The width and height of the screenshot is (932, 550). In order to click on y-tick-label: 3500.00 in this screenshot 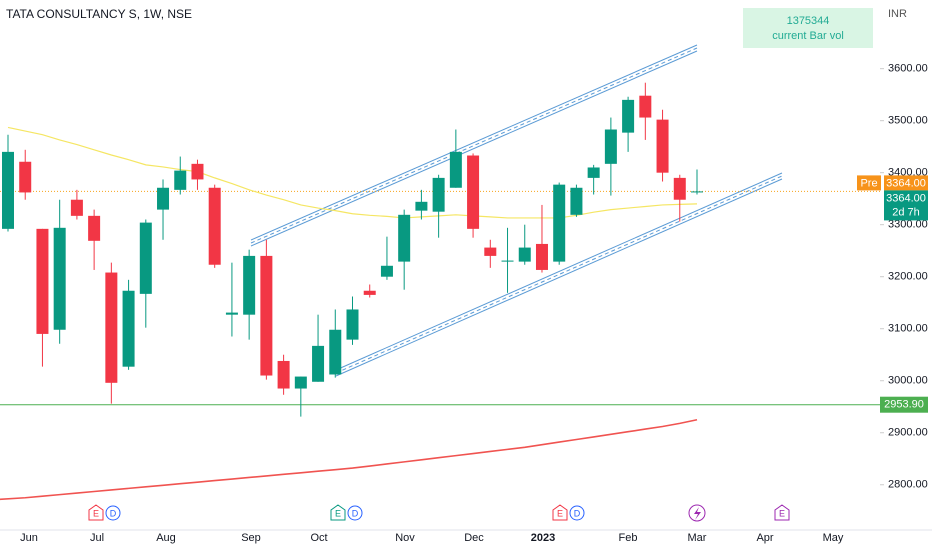, I will do `click(908, 121)`.